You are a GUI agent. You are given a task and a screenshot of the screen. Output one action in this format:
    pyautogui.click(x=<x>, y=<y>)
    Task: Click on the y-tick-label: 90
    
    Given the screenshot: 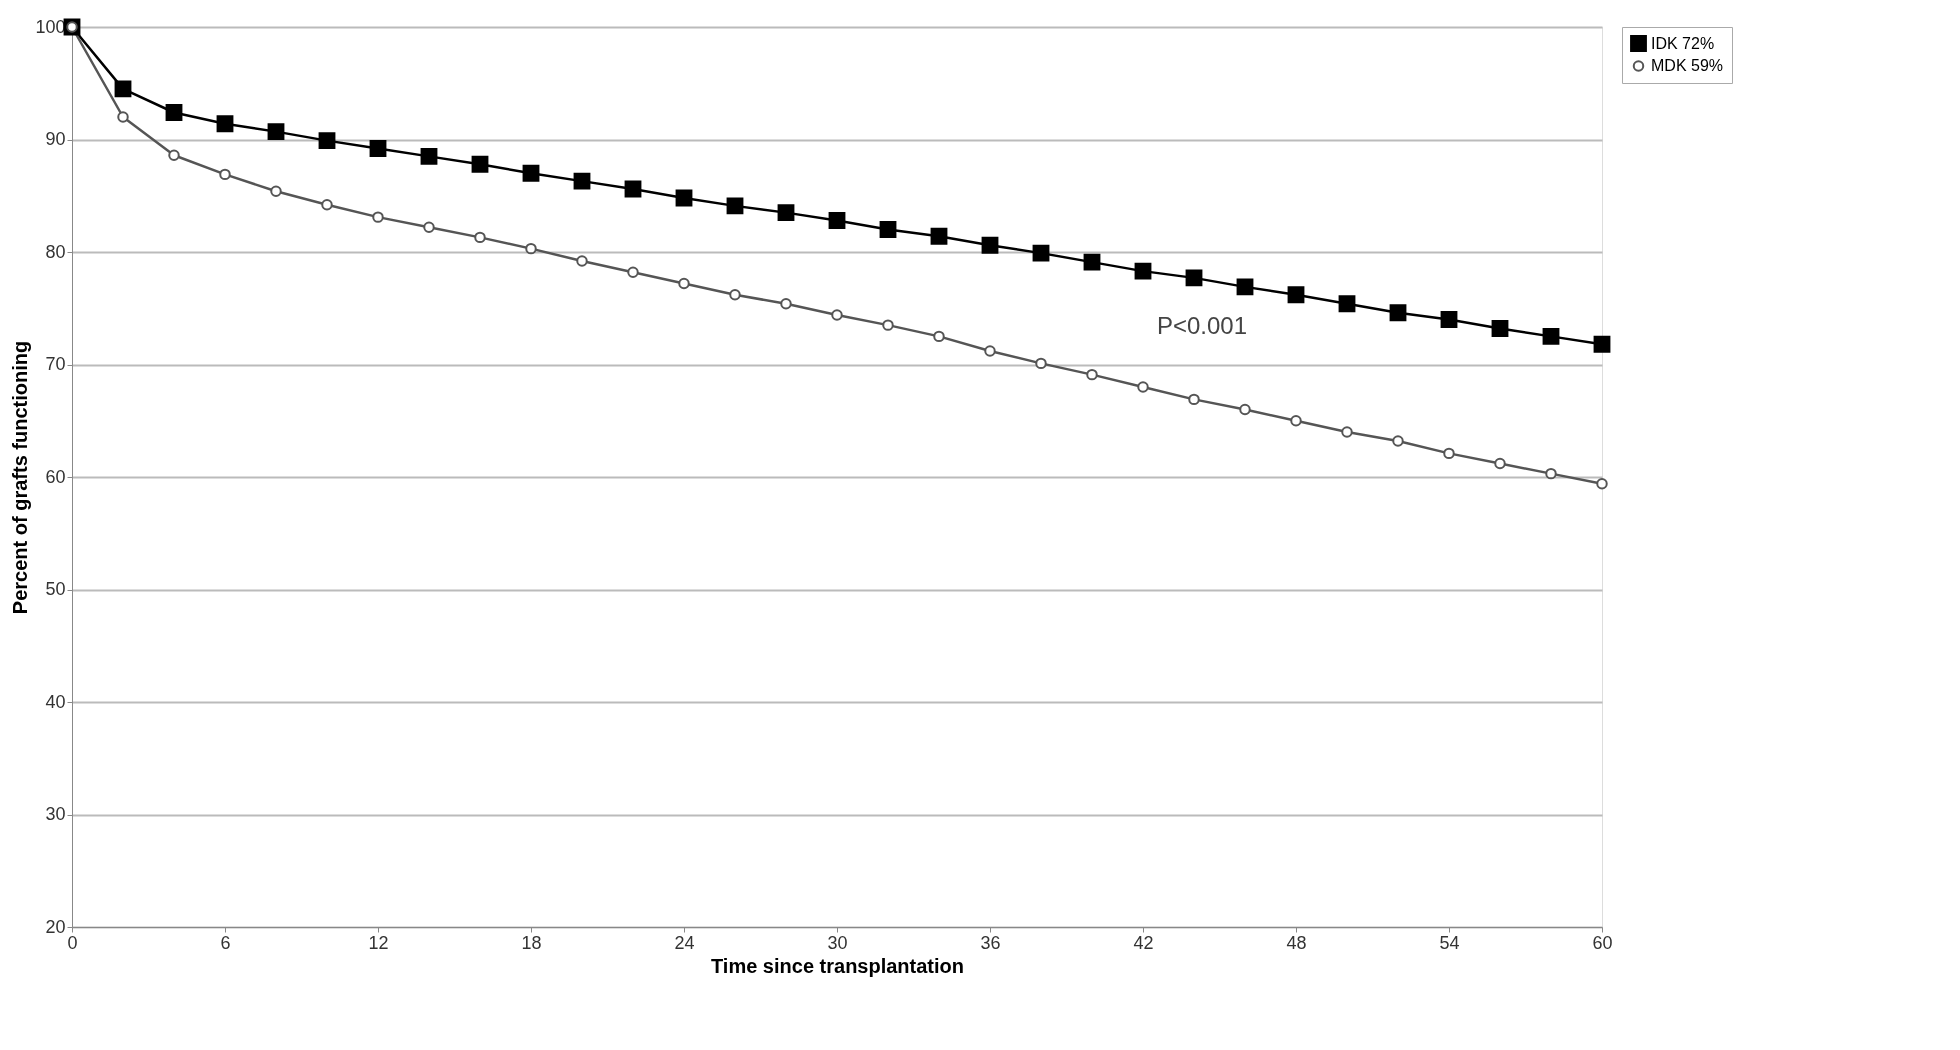 What is the action you would take?
    pyautogui.click(x=55, y=139)
    